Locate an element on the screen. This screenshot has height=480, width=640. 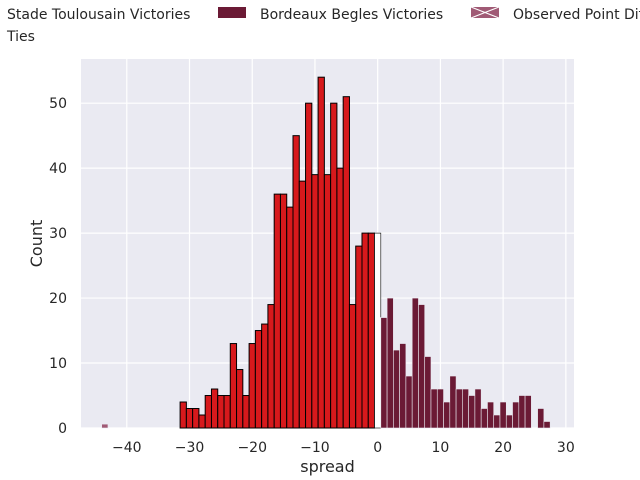
legend-label-observed: Observed Point Dif is located at coordinates (576, 15).